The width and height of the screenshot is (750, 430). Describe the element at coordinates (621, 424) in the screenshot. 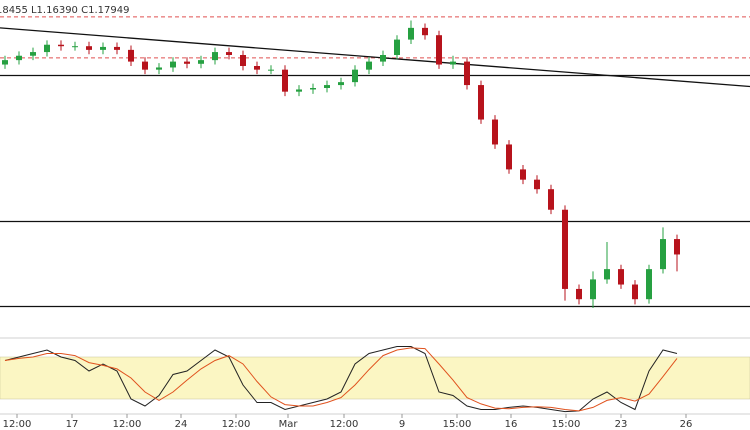

I see `x-tick-label: 23` at that location.